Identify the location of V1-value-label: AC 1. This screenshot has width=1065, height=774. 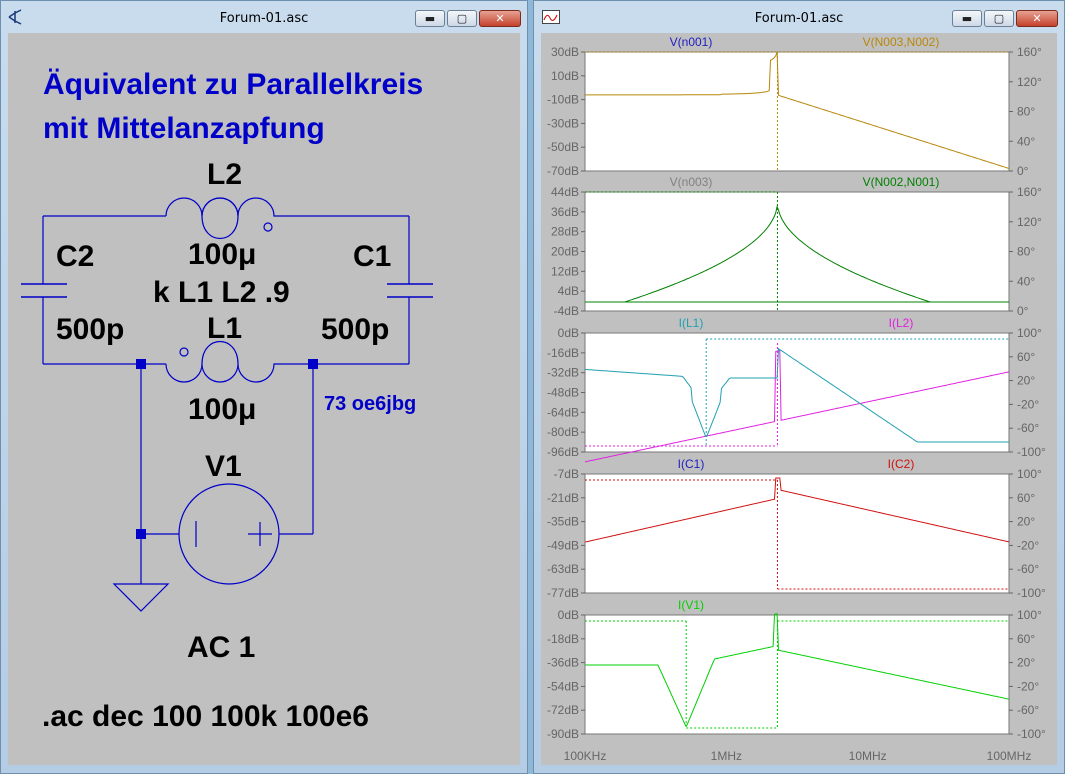
(221, 647).